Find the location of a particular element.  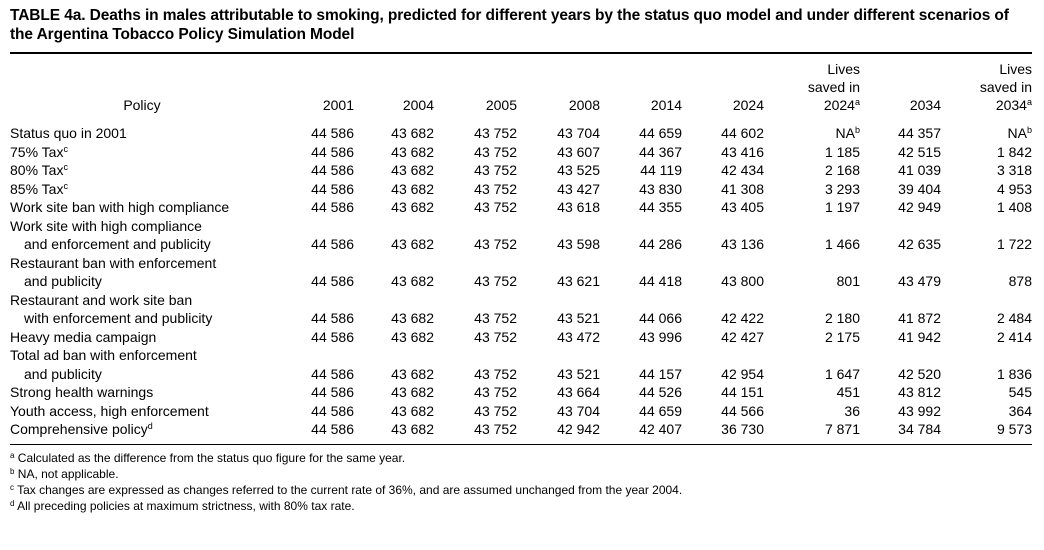

value-cell: 451 is located at coordinates (812, 392).